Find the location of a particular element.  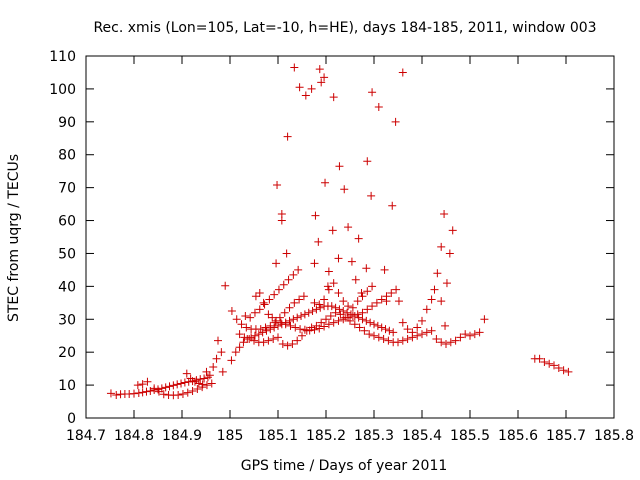

y-tick-label: 0 is located at coordinates (71, 419).